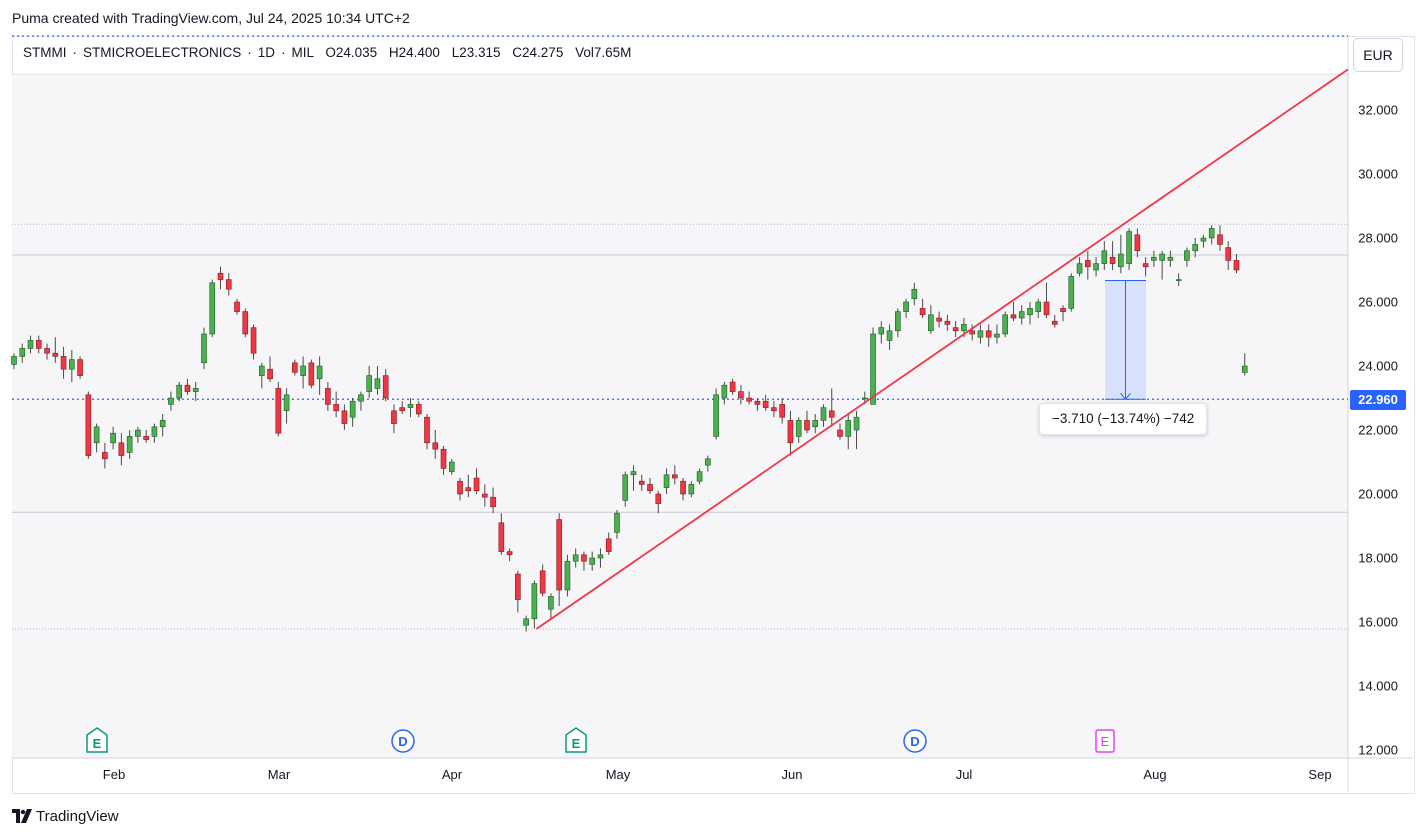 This screenshot has height=837, width=1426. Describe the element at coordinates (65, 816) in the screenshot. I see `tradingview-logo: TradingView` at that location.